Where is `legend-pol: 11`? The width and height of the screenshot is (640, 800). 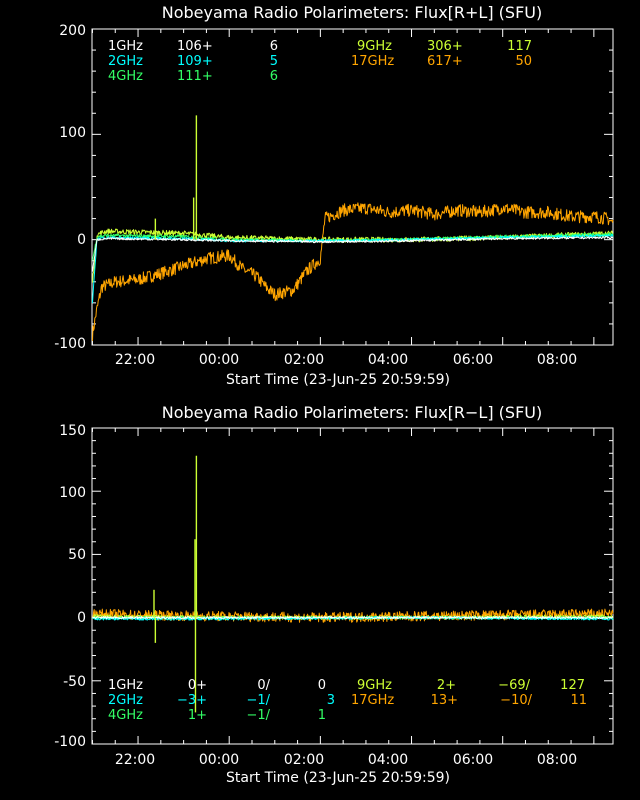 legend-pol: 11 is located at coordinates (578, 700).